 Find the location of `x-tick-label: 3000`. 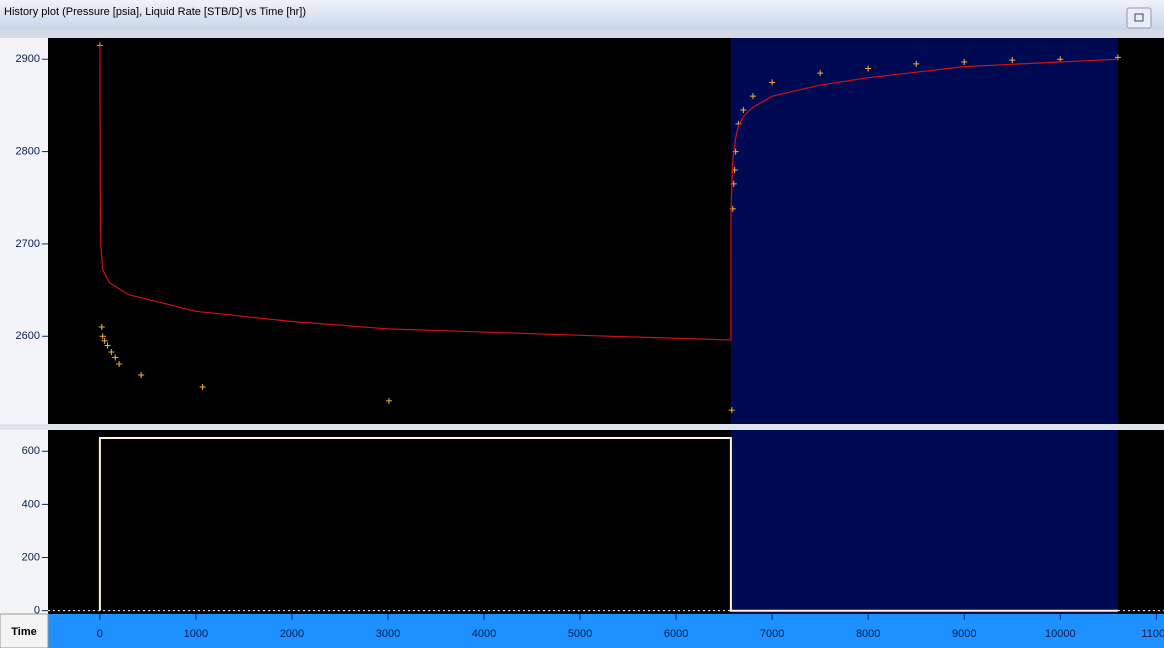

x-tick-label: 3000 is located at coordinates (388, 634).